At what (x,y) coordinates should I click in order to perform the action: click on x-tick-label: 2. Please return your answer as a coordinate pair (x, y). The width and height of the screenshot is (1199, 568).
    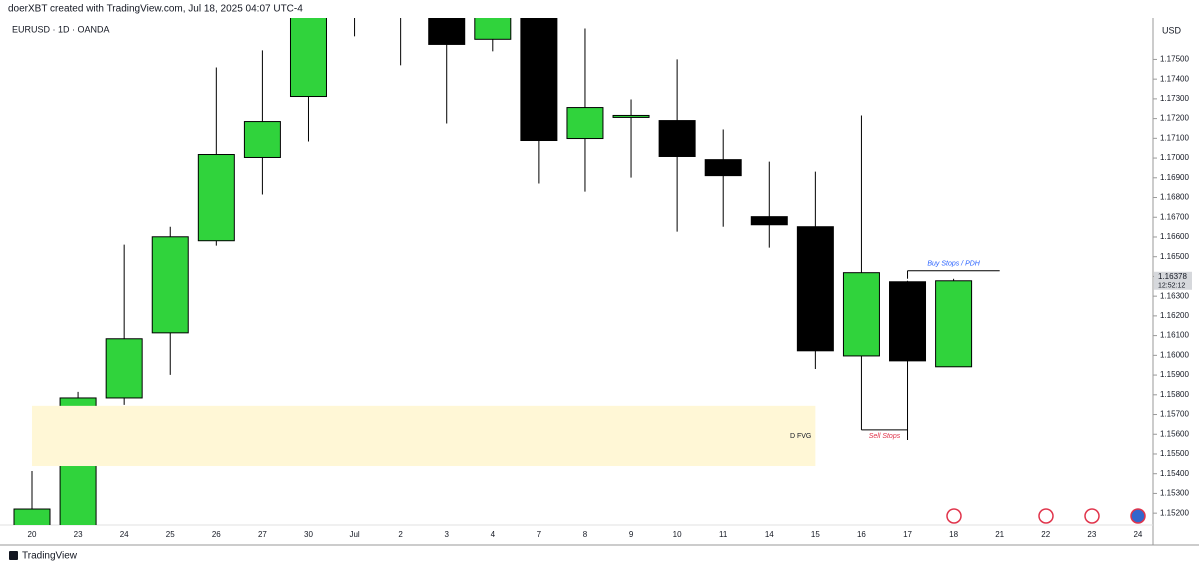
    Looking at the image, I should click on (400, 534).